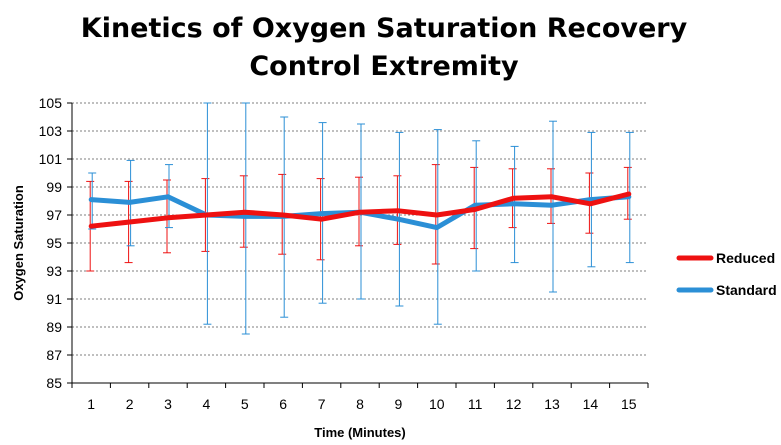 The image size is (781, 445). I want to click on series-line-reduced, so click(360, 210).